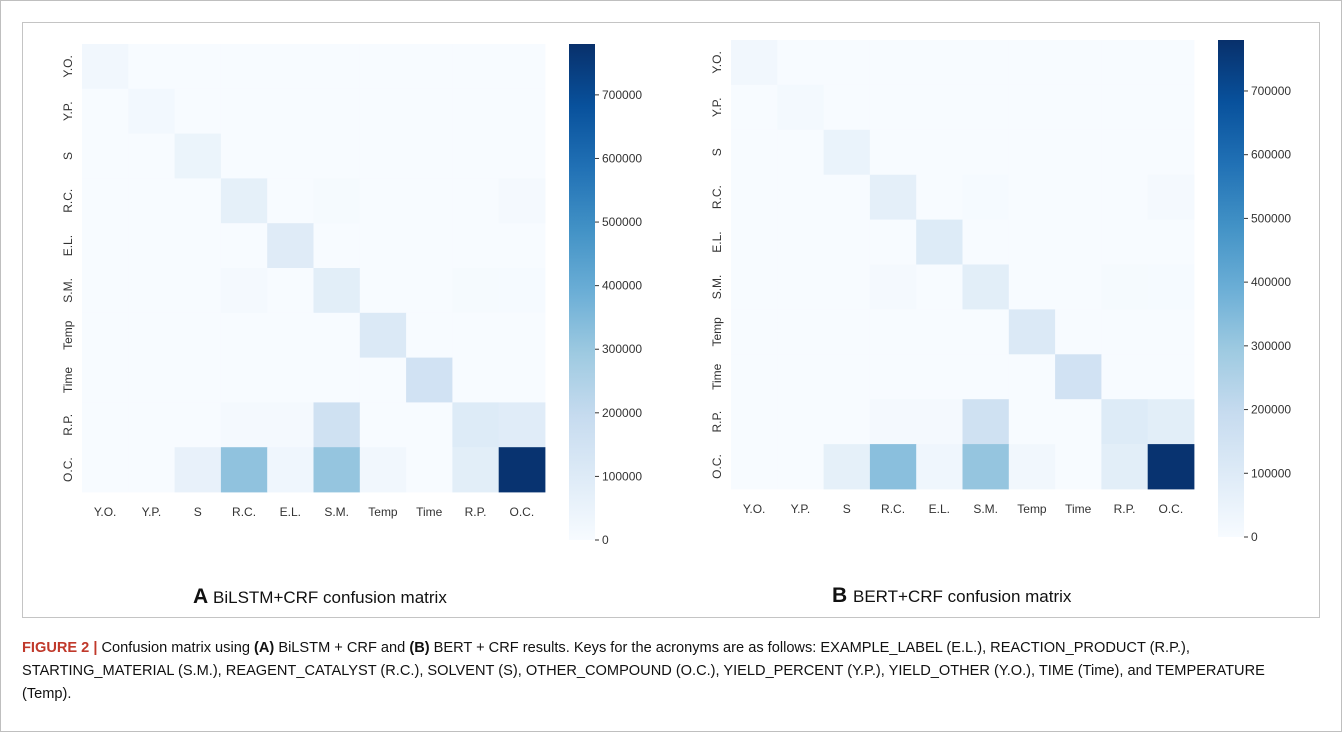 Image resolution: width=1342 pixels, height=732 pixels. What do you see at coordinates (176, 648) in the screenshot?
I see `caption-text-1: Confusion matrix using` at bounding box center [176, 648].